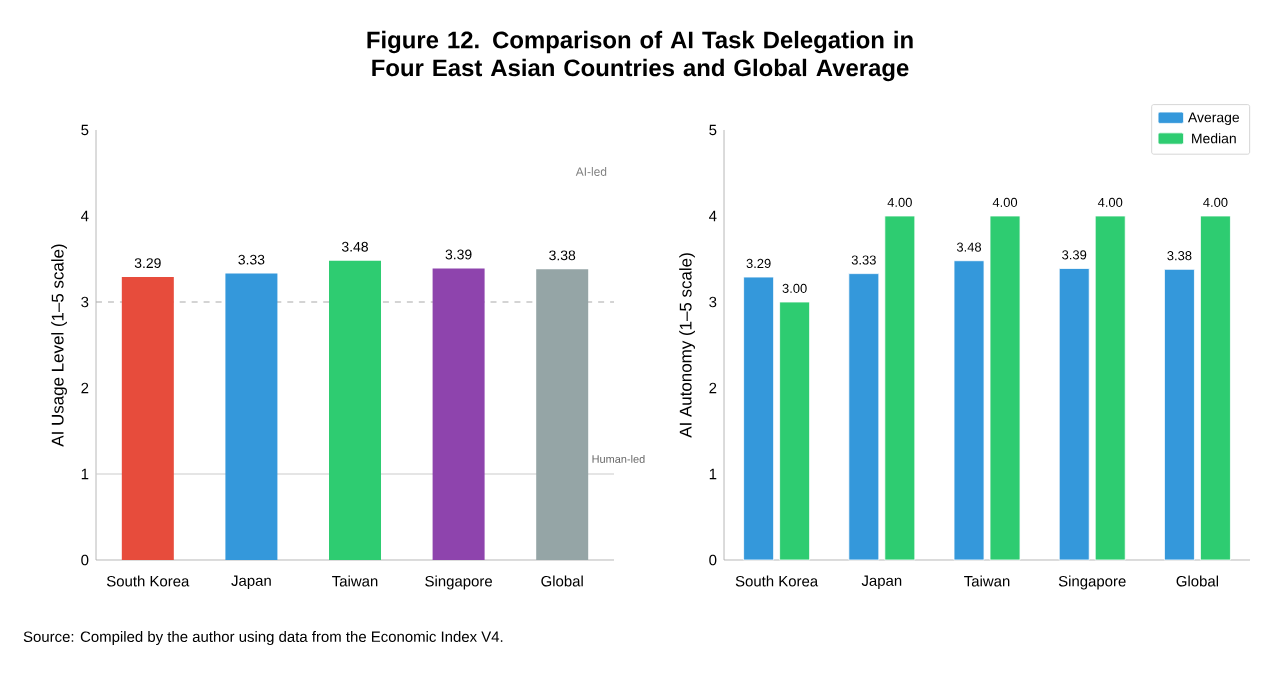 Image resolution: width=1280 pixels, height=682 pixels. What do you see at coordinates (687, 345) in the screenshot?
I see `y-axis-title: AI Autonomy (1–5 scale)` at bounding box center [687, 345].